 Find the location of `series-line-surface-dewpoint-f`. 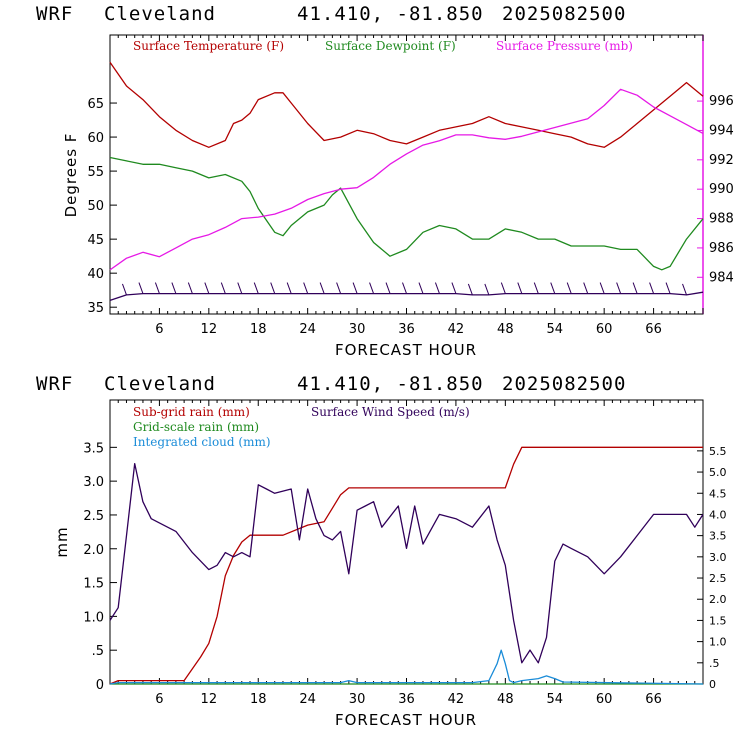

series-line-surface-dewpoint-f is located at coordinates (406, 213).